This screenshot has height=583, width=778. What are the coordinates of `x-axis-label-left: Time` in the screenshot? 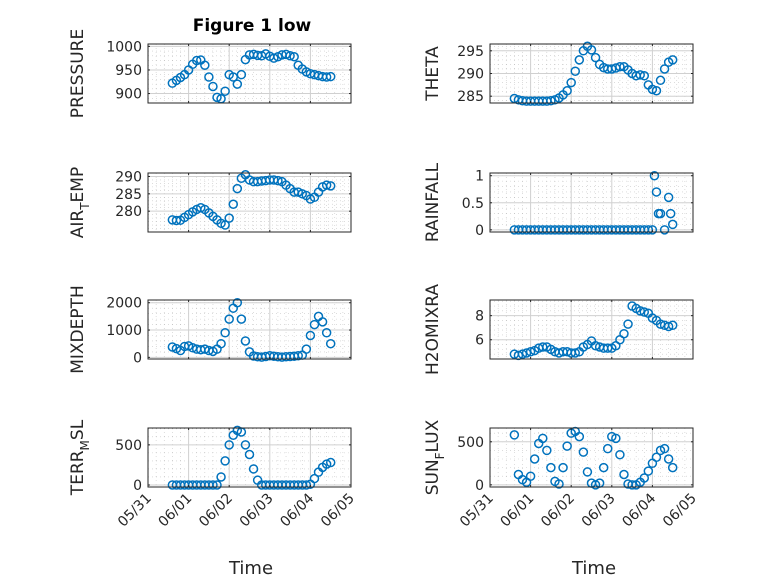 It's located at (250, 568).